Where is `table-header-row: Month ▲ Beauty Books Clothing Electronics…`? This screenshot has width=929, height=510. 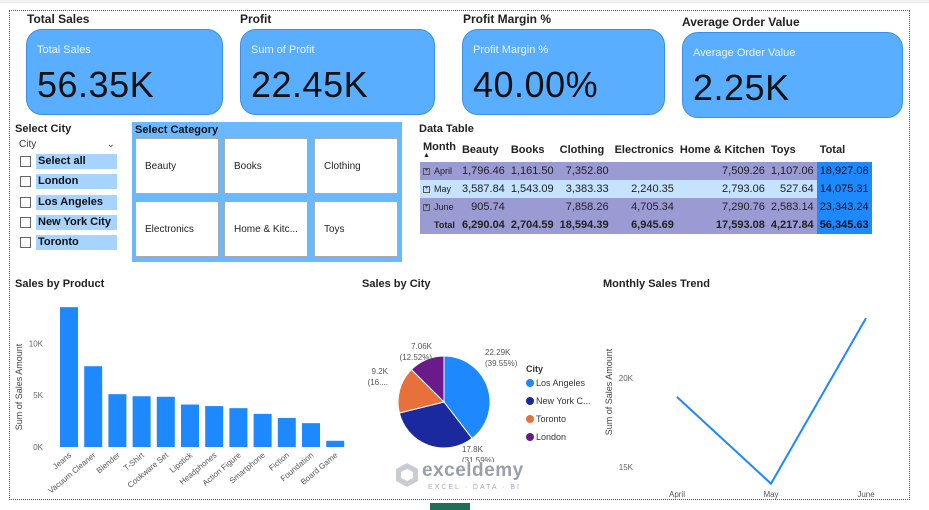 table-header-row: Month ▲ Beauty Books Clothing Electronics… is located at coordinates (646, 150).